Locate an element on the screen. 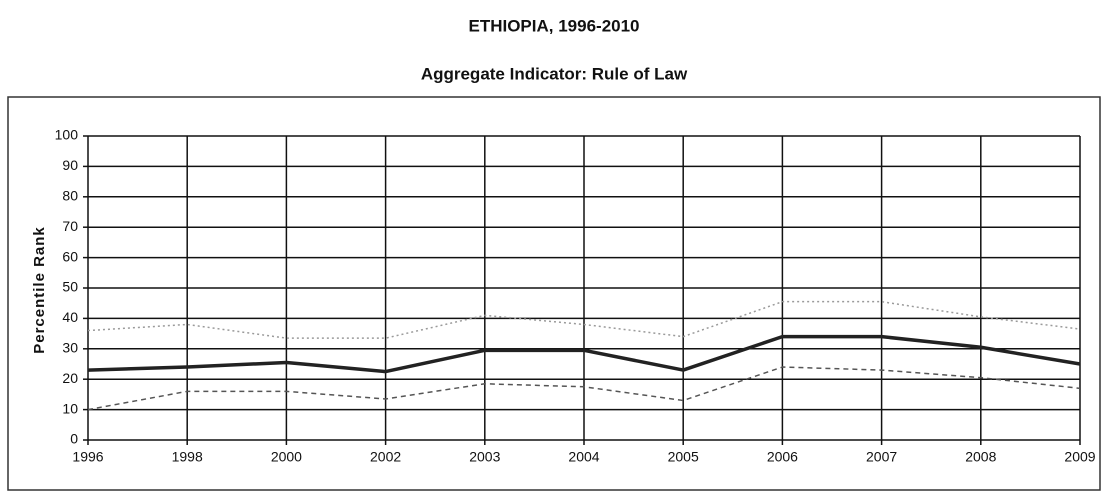 This screenshot has height=496, width=1108. x-tick-label: 2008 is located at coordinates (980, 457).